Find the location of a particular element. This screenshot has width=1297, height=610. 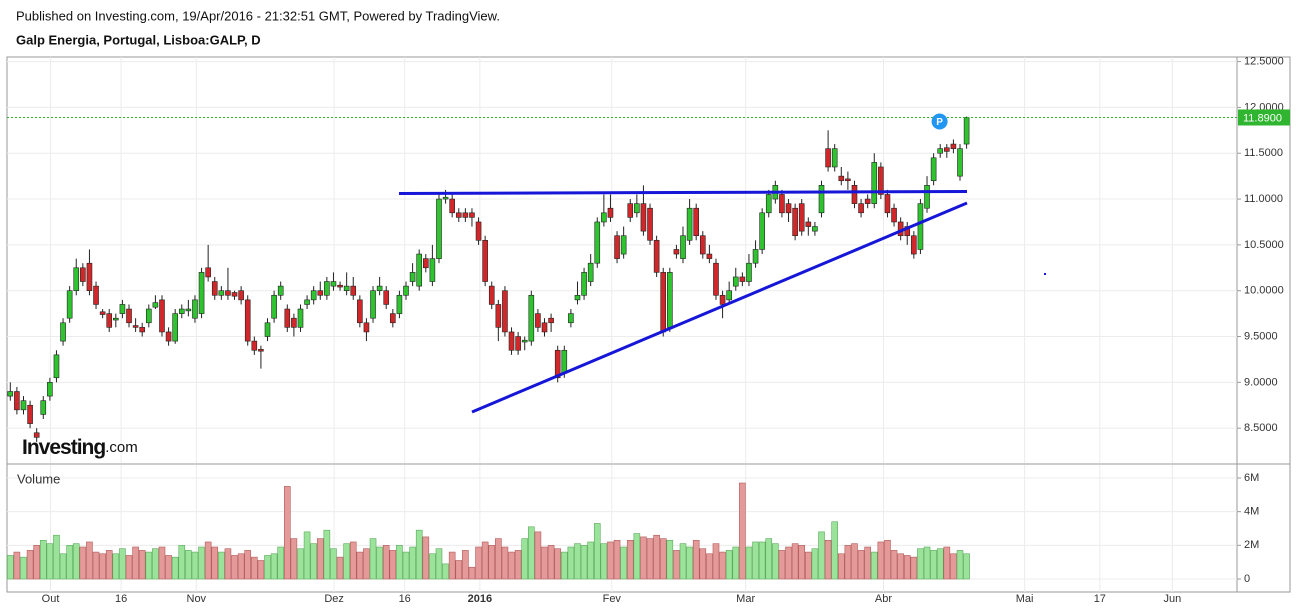

x-tick-label: Fev is located at coordinates (612, 599).